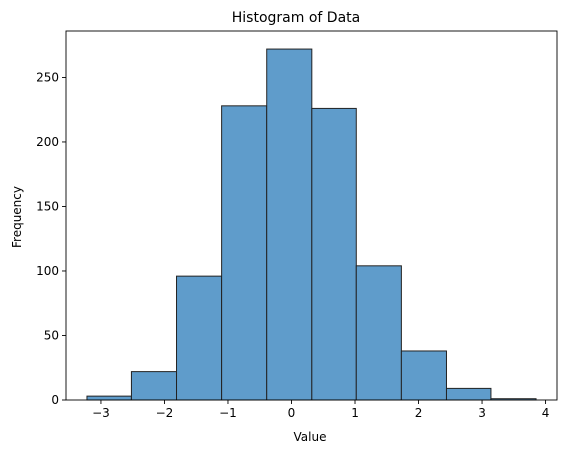  Describe the element at coordinates (47, 142) in the screenshot. I see `y-tick-label: 200` at that location.